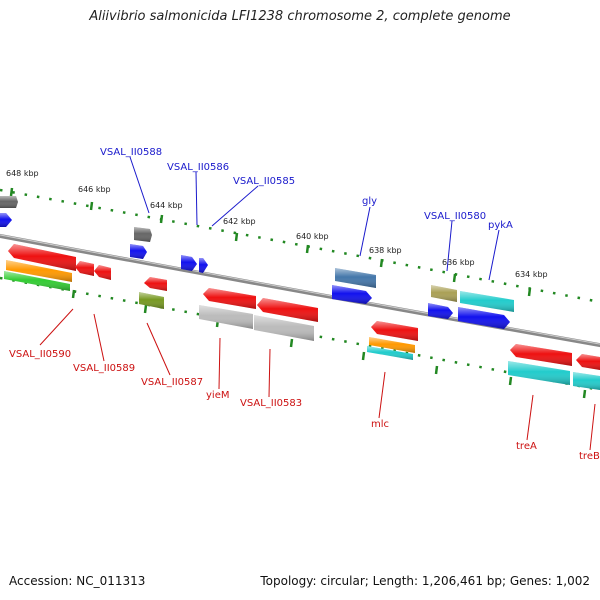  I want to click on feature-blue-left, so click(6, 220).